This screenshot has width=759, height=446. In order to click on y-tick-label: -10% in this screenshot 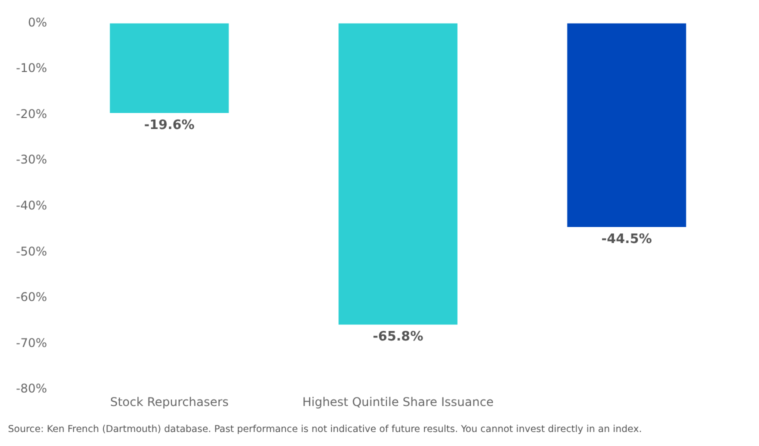, I will do `click(31, 68)`.